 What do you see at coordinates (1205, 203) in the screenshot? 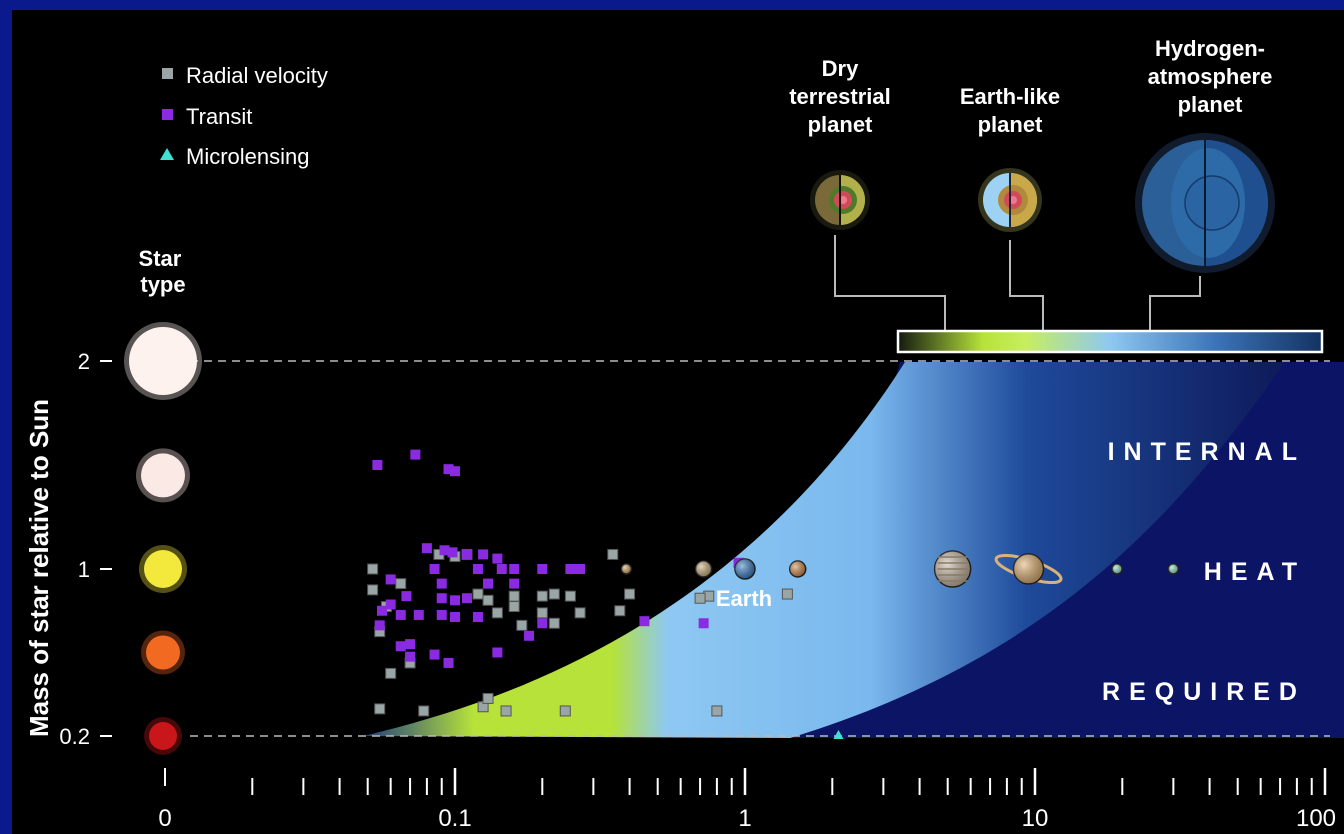
I see `hydrogen-atmosphere-planet-illustration` at bounding box center [1205, 203].